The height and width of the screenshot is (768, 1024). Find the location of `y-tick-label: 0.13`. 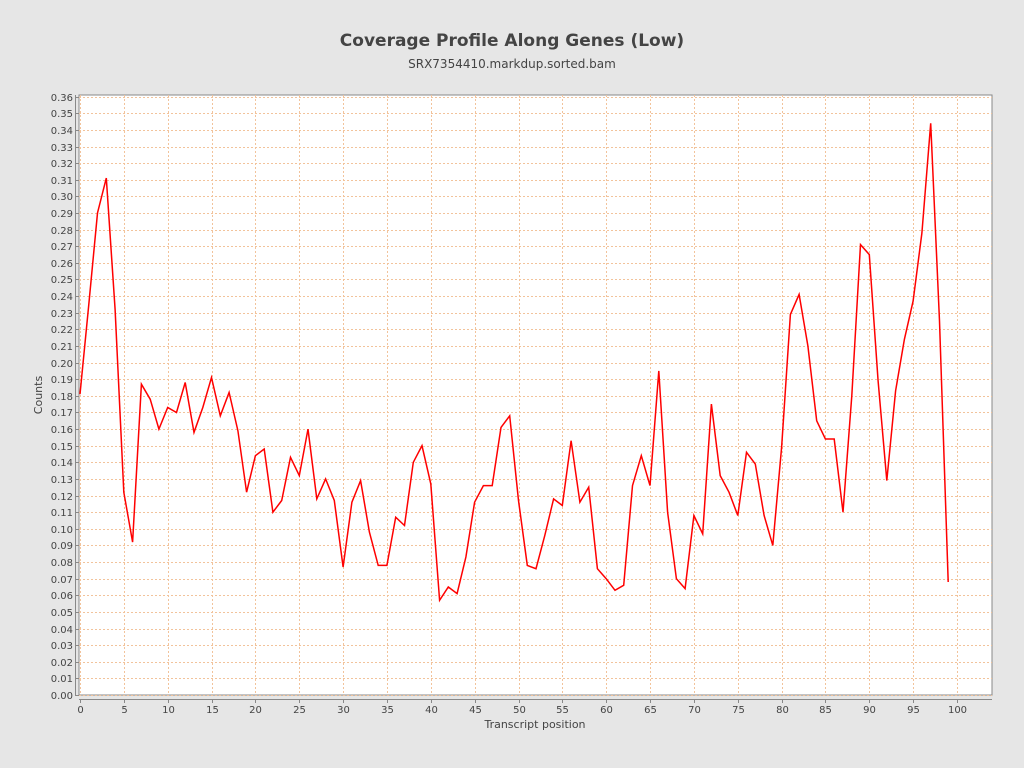

y-tick-label: 0.13 is located at coordinates (62, 480).